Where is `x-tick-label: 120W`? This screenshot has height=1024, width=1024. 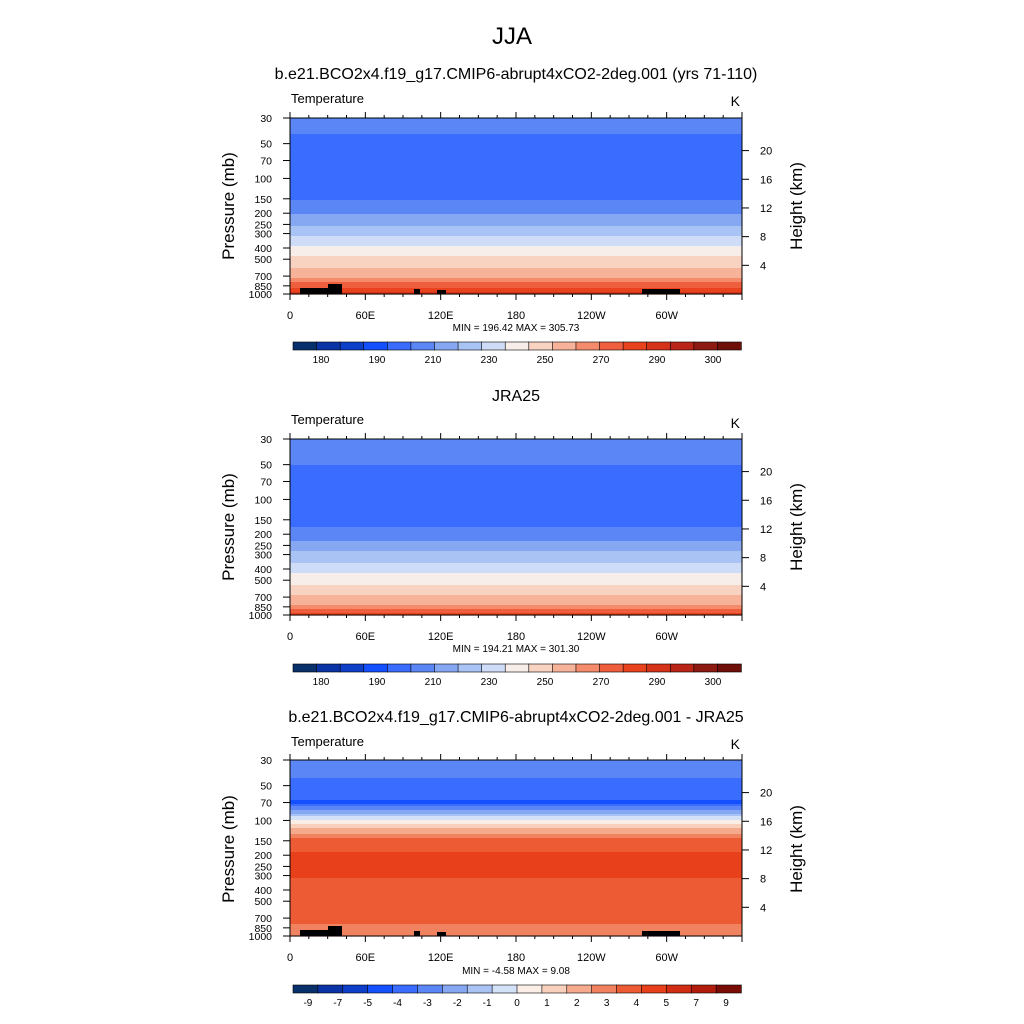
x-tick-label: 120W is located at coordinates (591, 316).